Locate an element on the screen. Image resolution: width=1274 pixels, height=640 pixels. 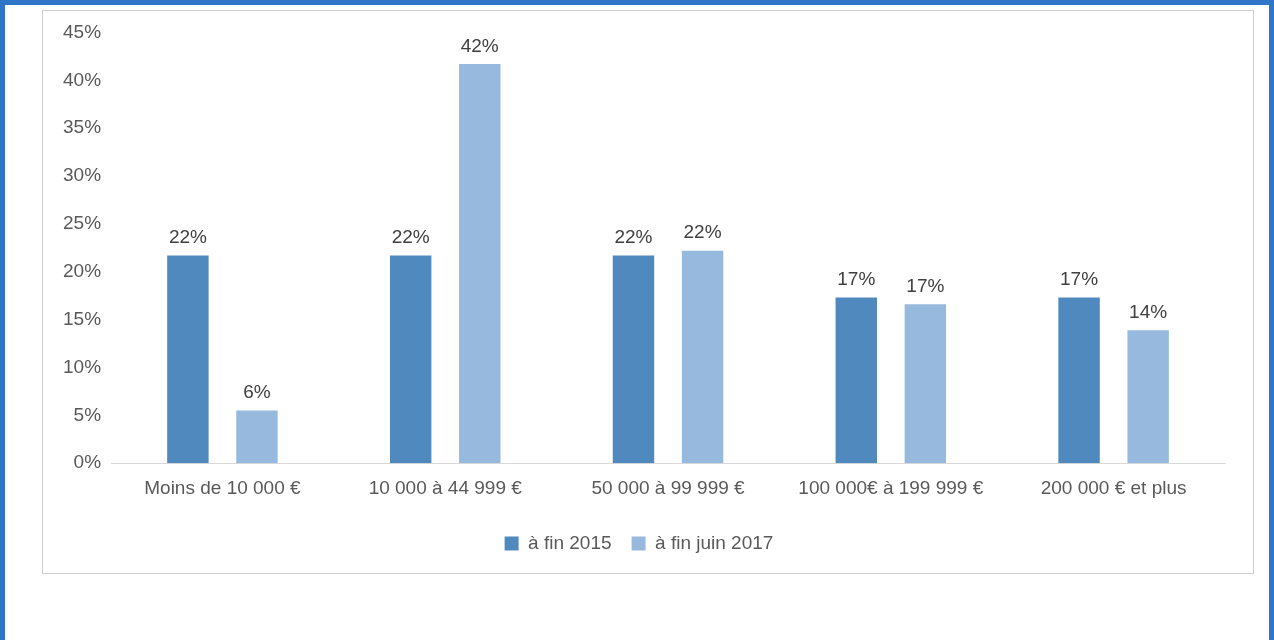
y-tick-label: 15% is located at coordinates (82, 318).